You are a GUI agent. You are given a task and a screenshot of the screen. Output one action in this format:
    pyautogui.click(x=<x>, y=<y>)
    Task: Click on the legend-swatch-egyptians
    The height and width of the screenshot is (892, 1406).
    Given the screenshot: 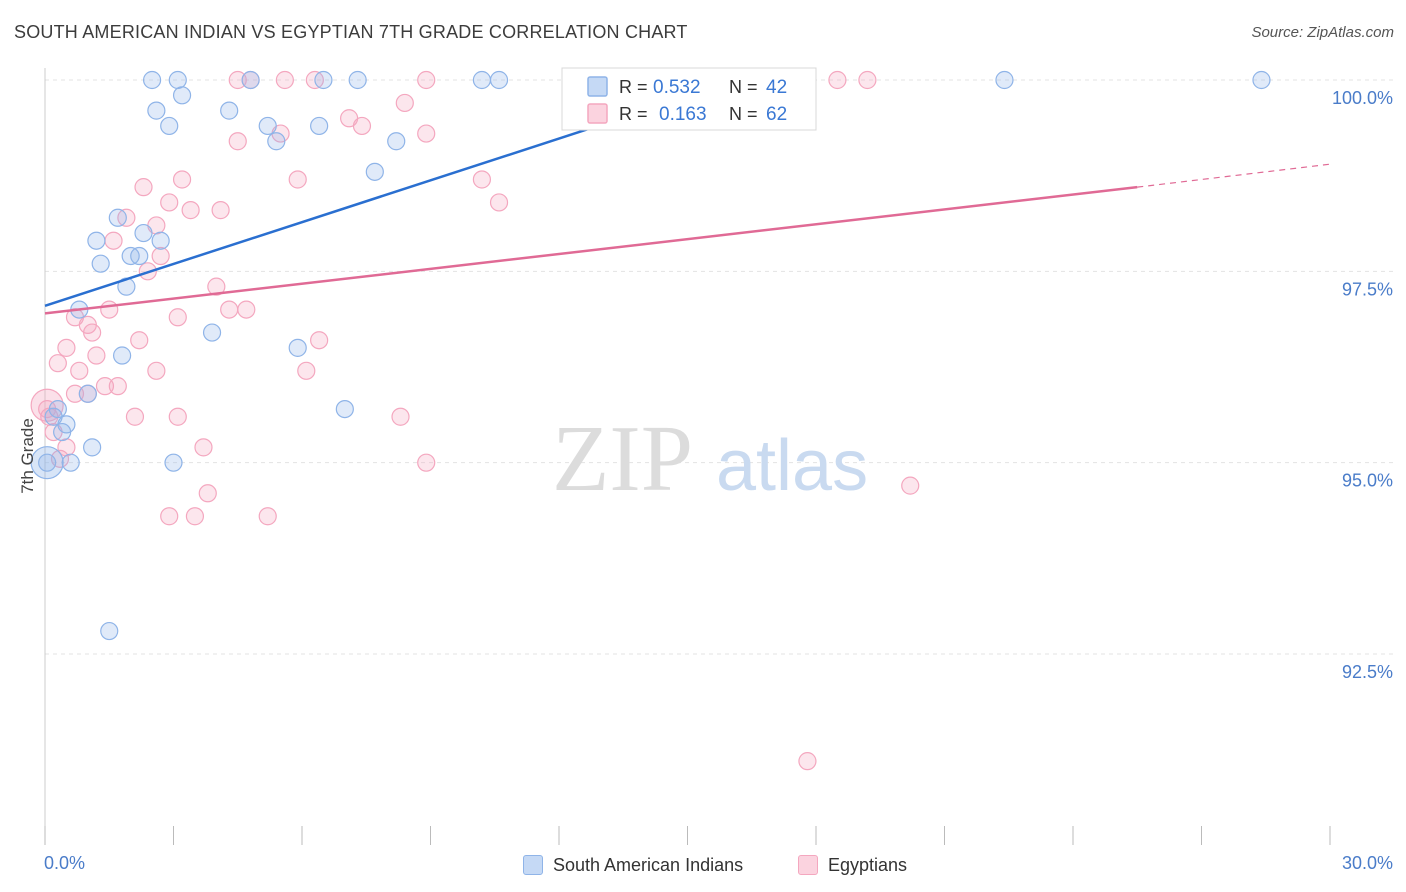 What is the action you would take?
    pyautogui.click(x=808, y=865)
    